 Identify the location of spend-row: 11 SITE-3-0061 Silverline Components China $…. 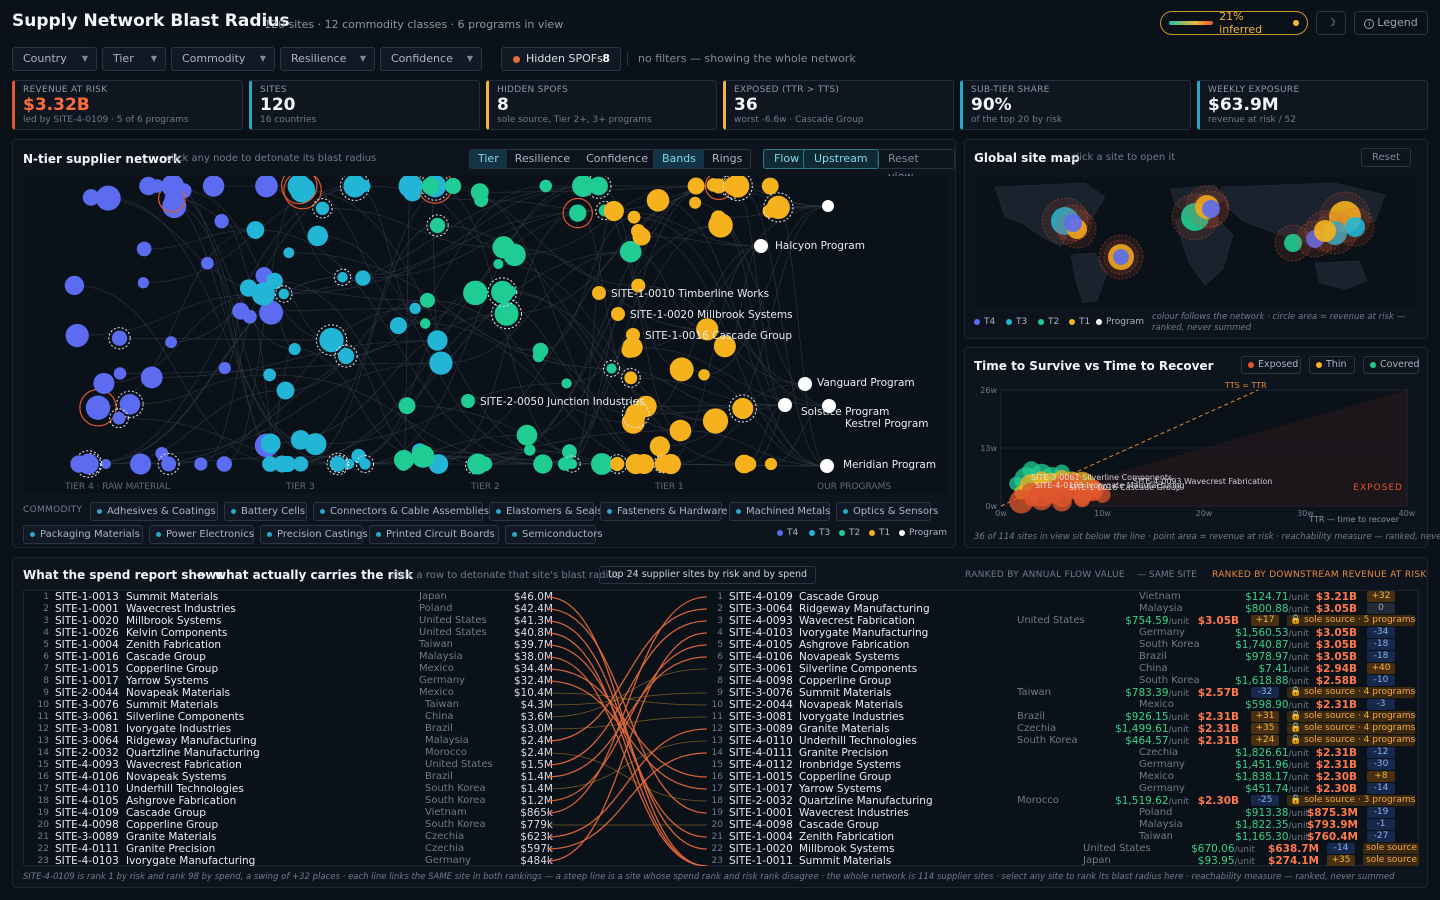
(289, 717).